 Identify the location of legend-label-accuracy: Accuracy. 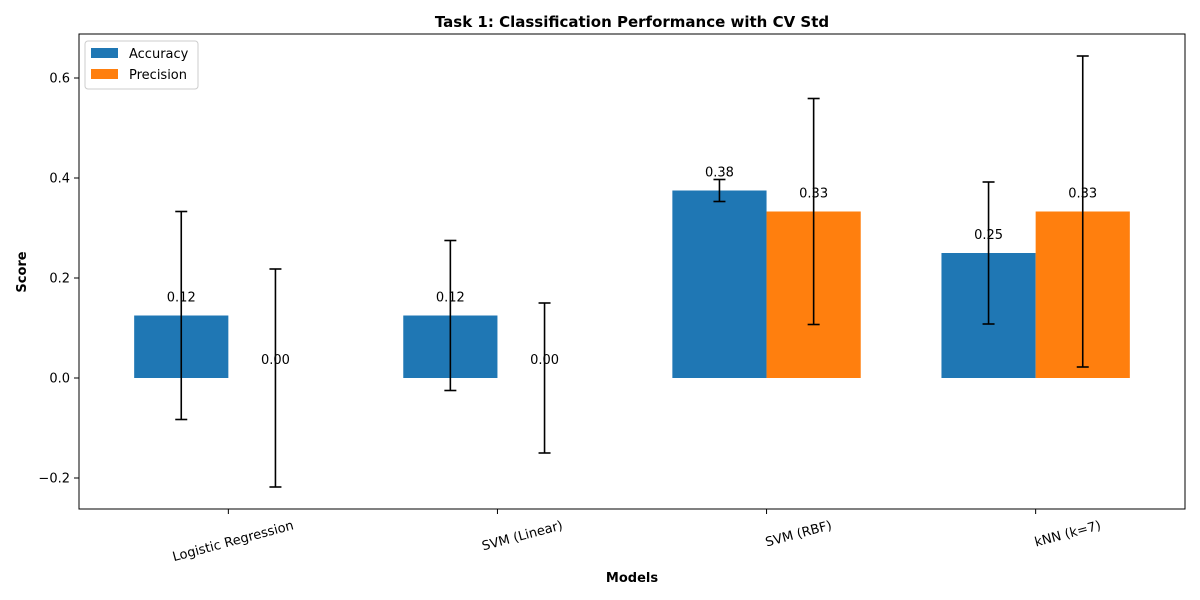
(159, 54).